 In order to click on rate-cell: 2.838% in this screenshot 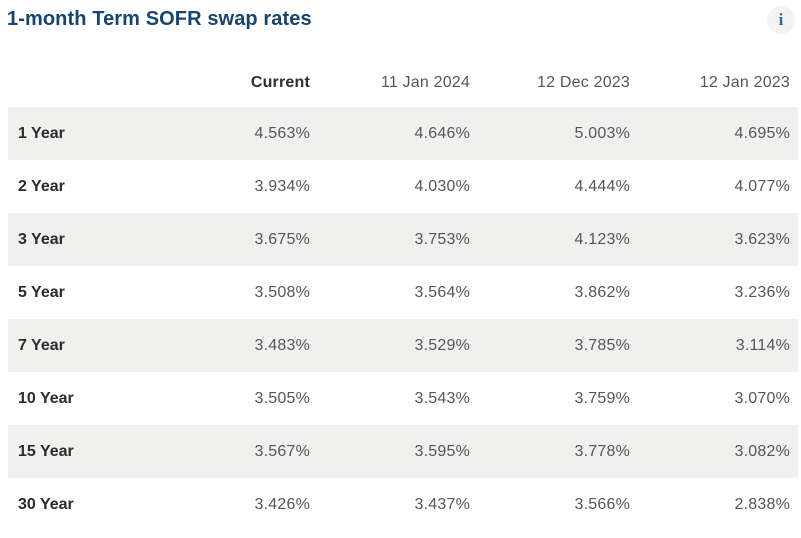, I will do `click(762, 504)`.